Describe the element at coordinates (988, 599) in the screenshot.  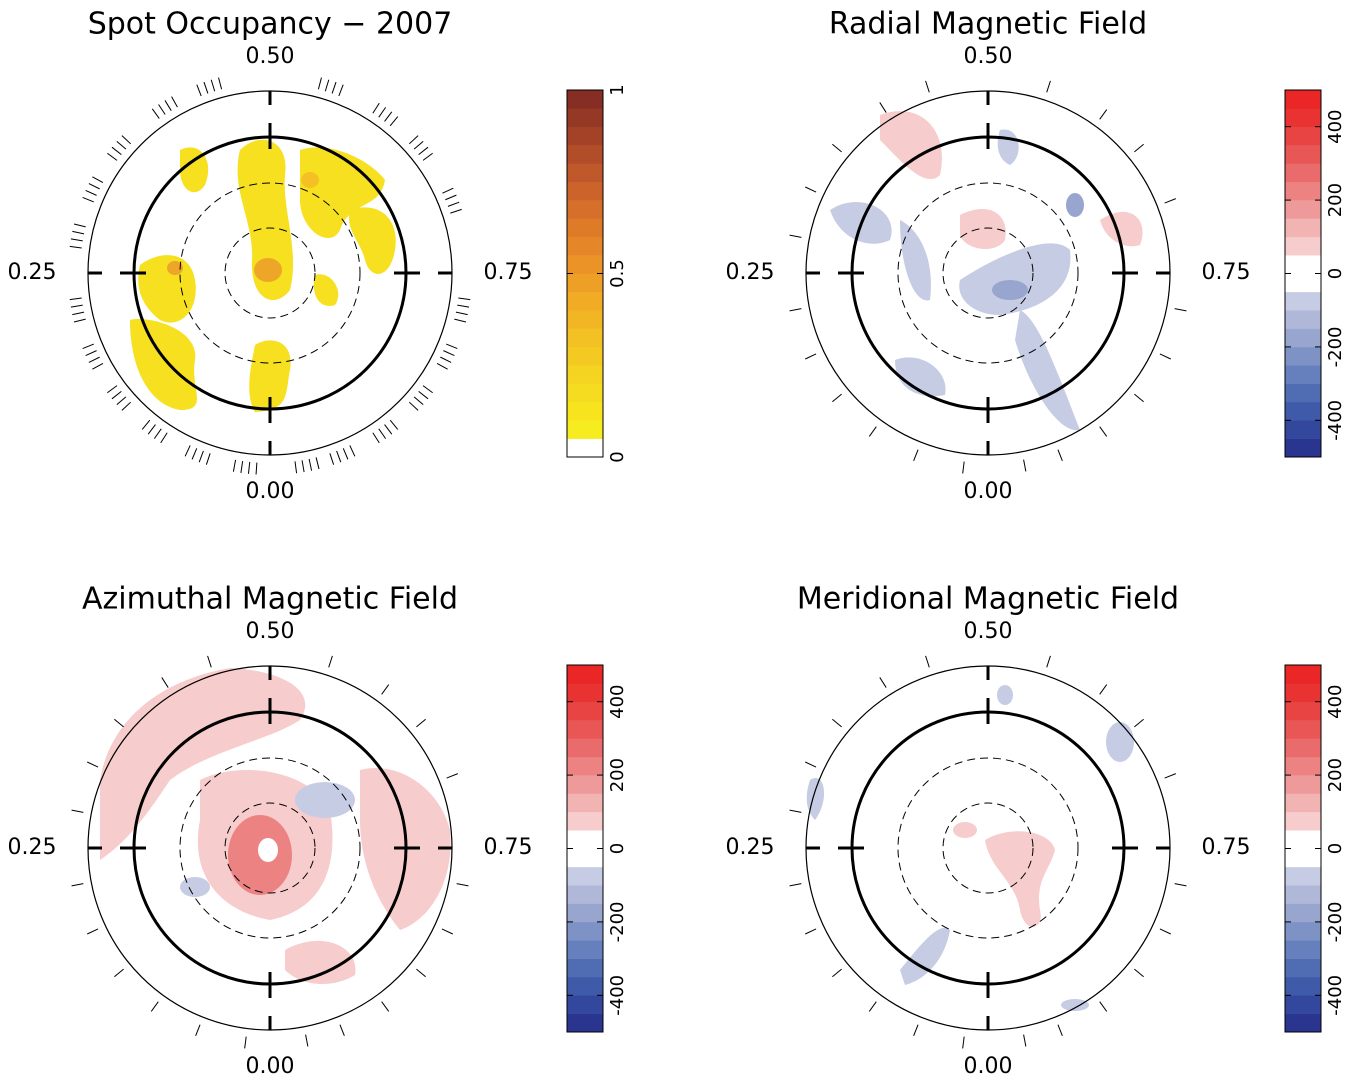
I see `chart-title: Meridional Magnetic Field` at that location.